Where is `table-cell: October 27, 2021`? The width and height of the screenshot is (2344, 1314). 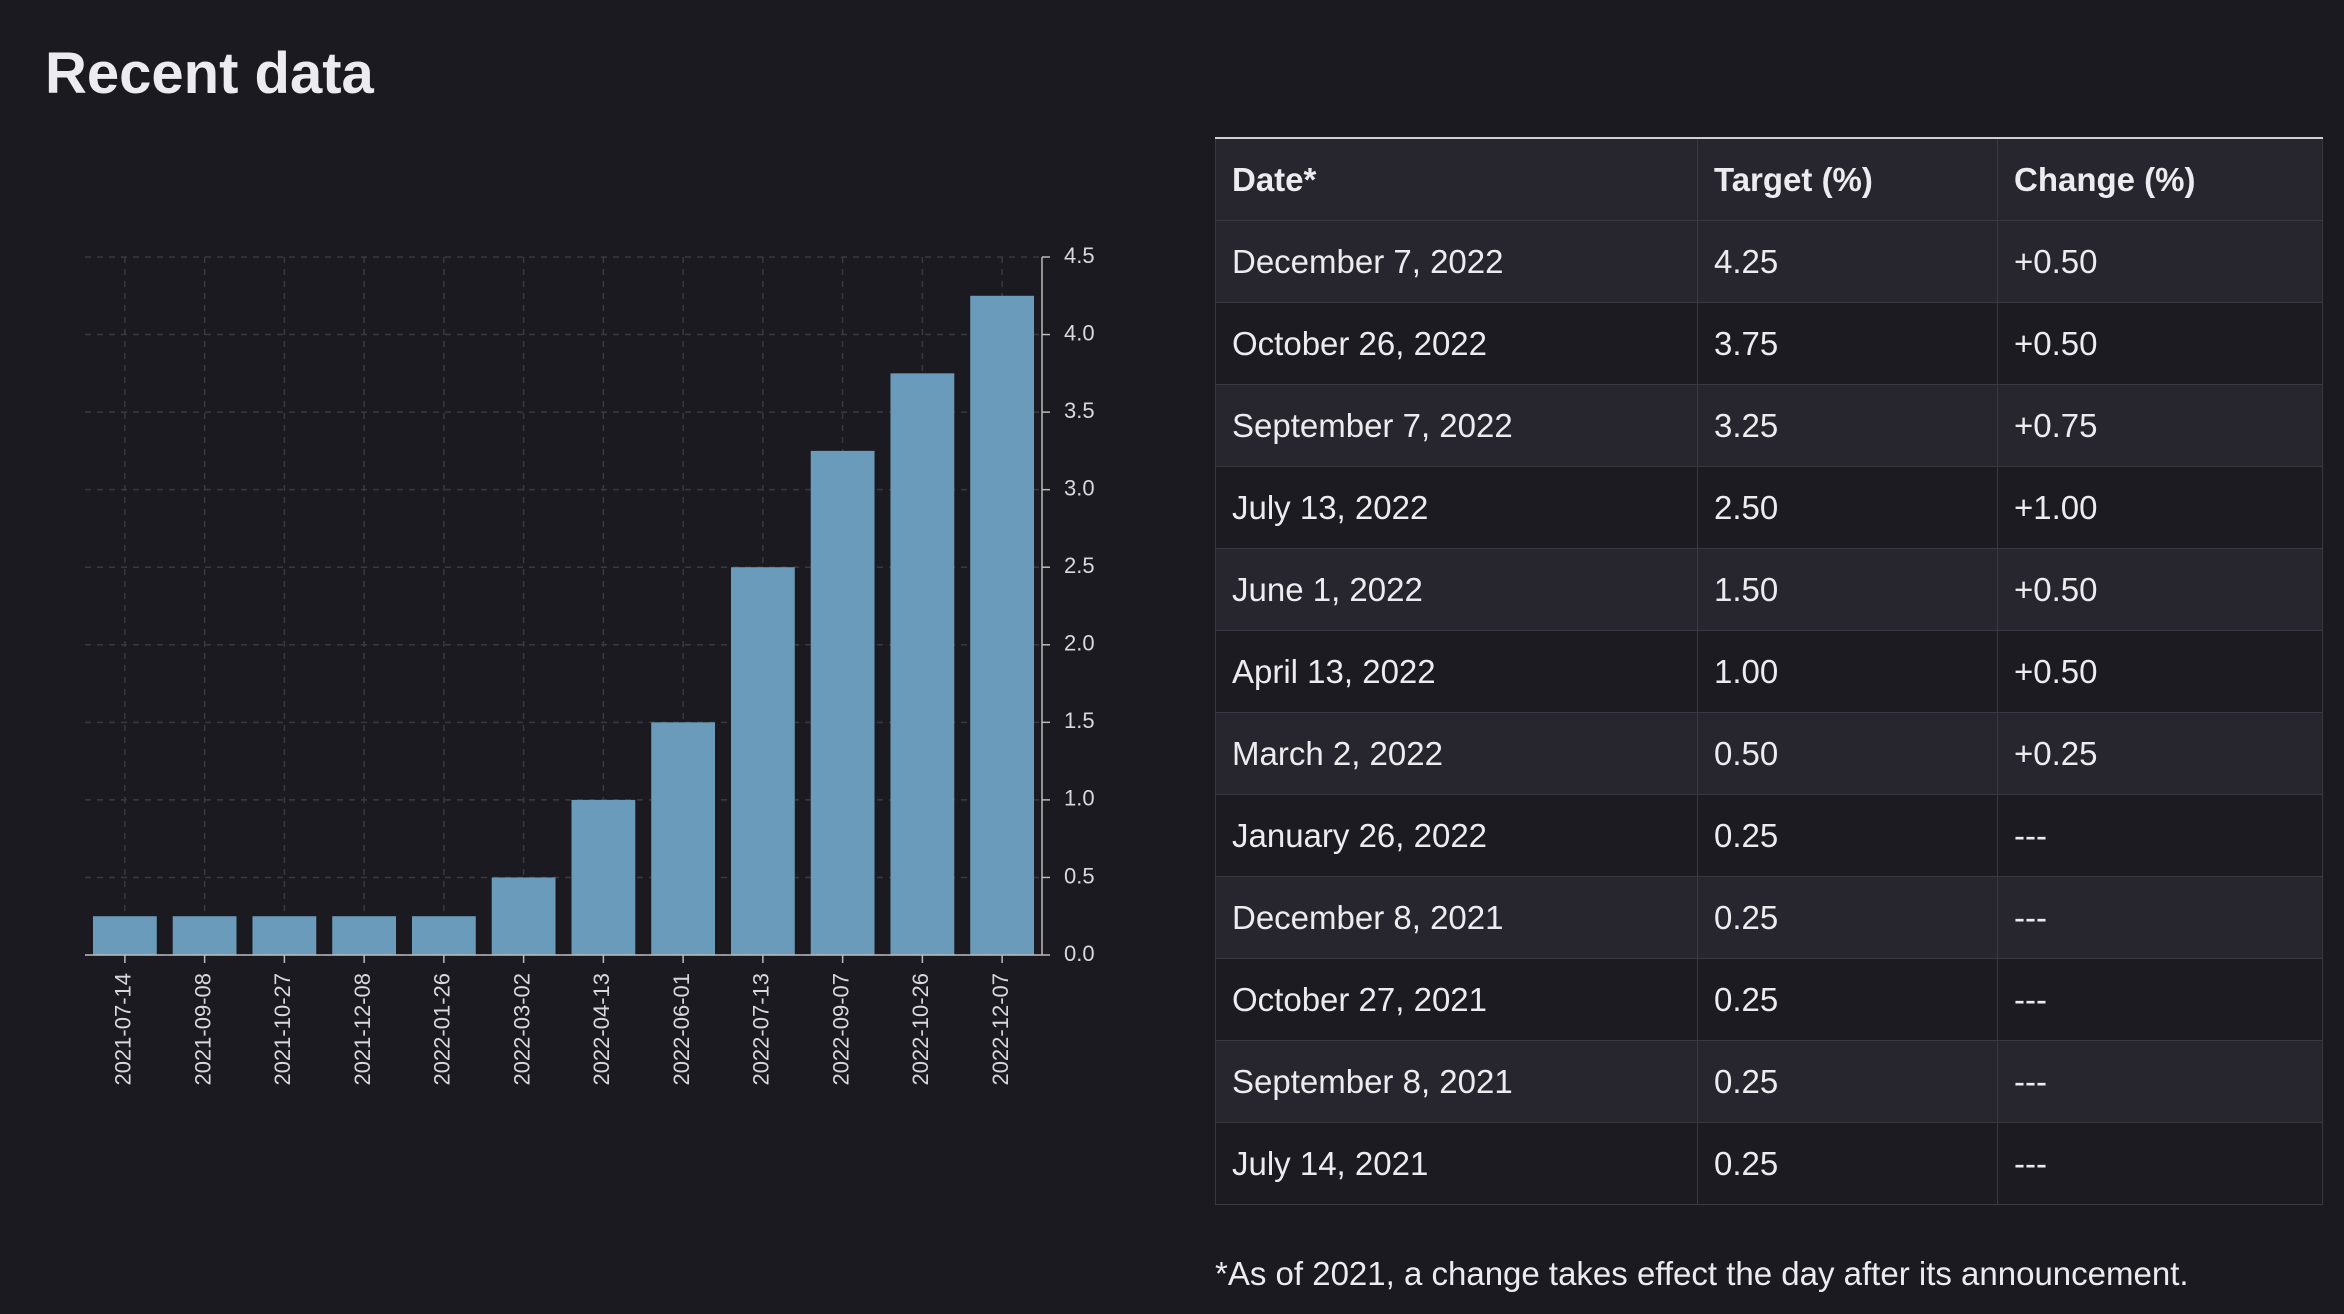
table-cell: October 27, 2021 is located at coordinates (1456, 999).